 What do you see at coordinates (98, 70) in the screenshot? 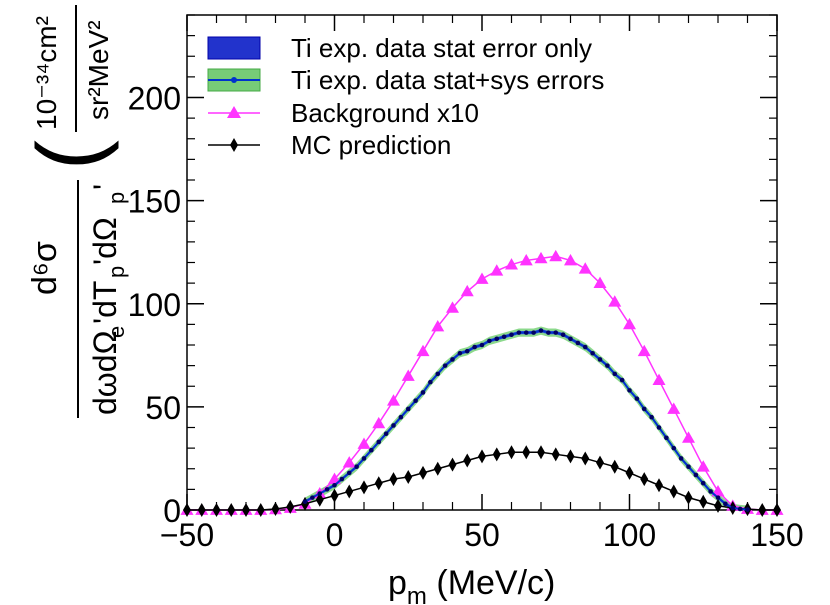
I see `y-axis-title-part: sr²MeV²` at bounding box center [98, 70].